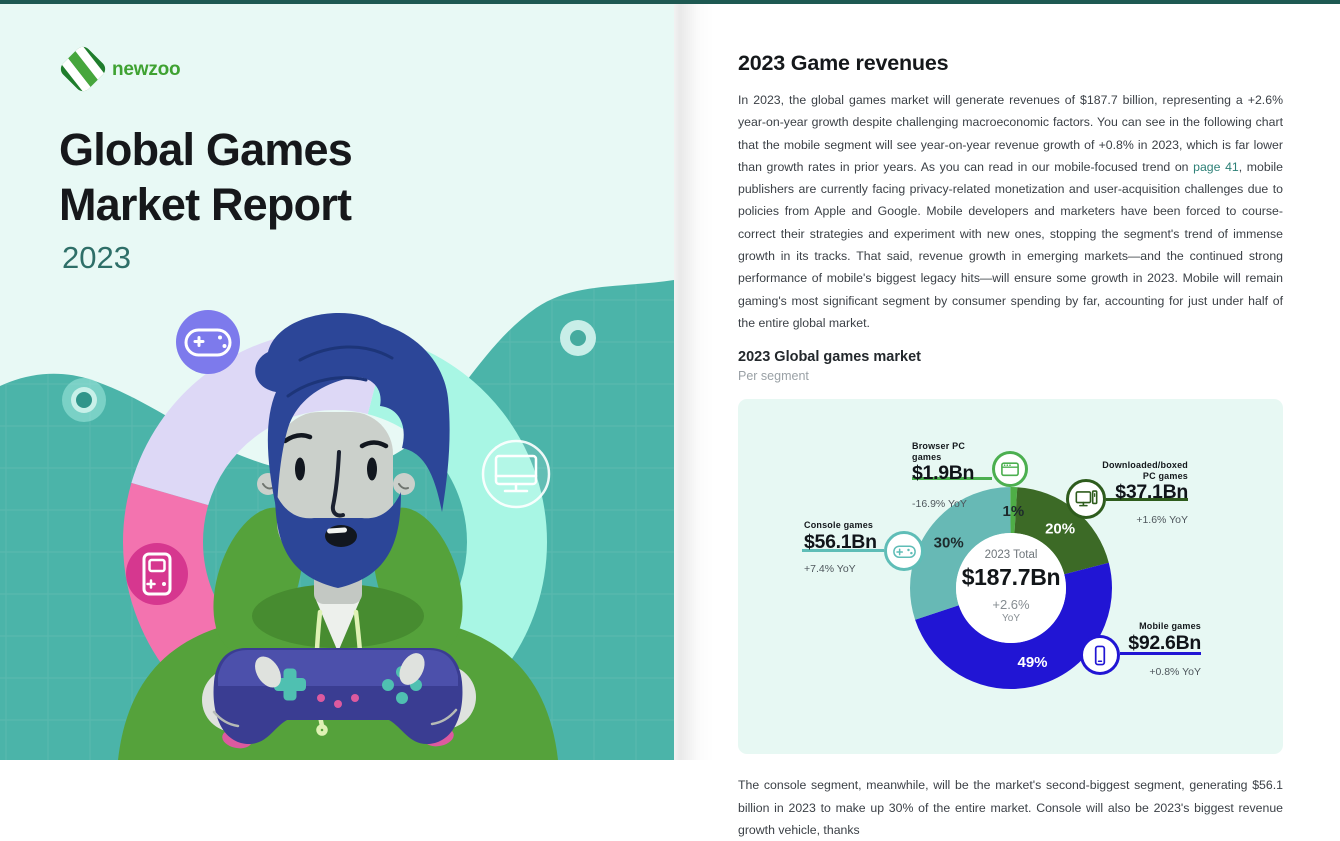  I want to click on donut-labels: 1% 20% 49% 30%, so click(1004, 587).